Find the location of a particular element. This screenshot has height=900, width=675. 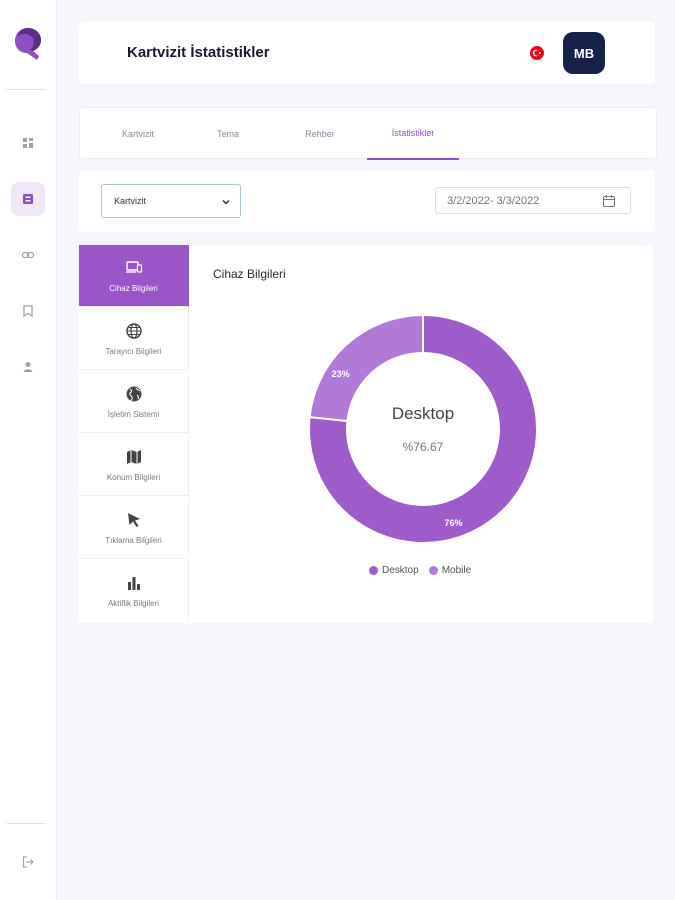

map-icon is located at coordinates (133, 456).